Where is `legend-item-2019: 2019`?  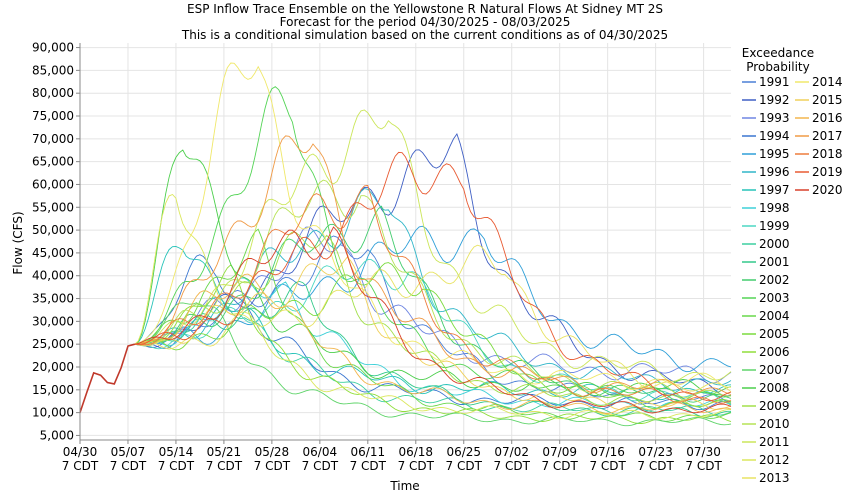 legend-item-2019: 2019 is located at coordinates (827, 172).